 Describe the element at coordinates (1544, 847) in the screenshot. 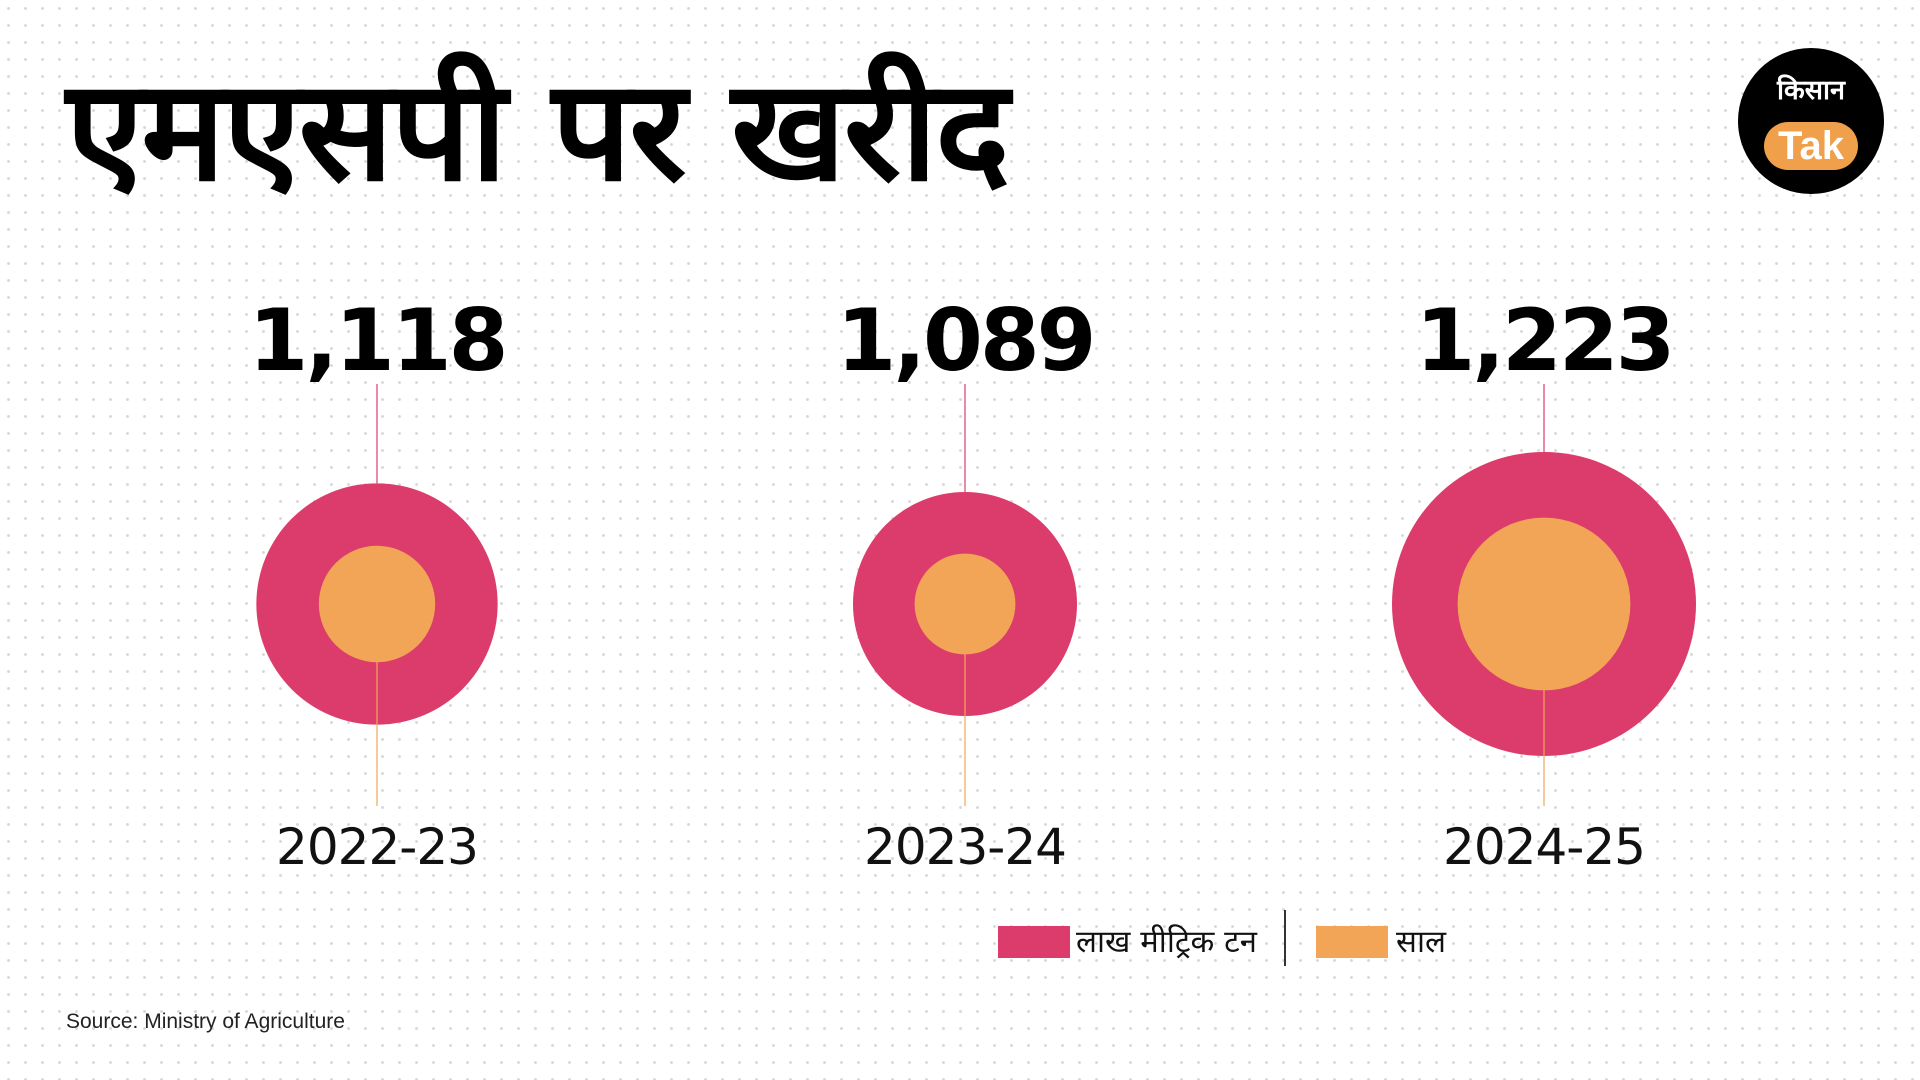

I see `category-label-2024-25: 2024-25` at that location.